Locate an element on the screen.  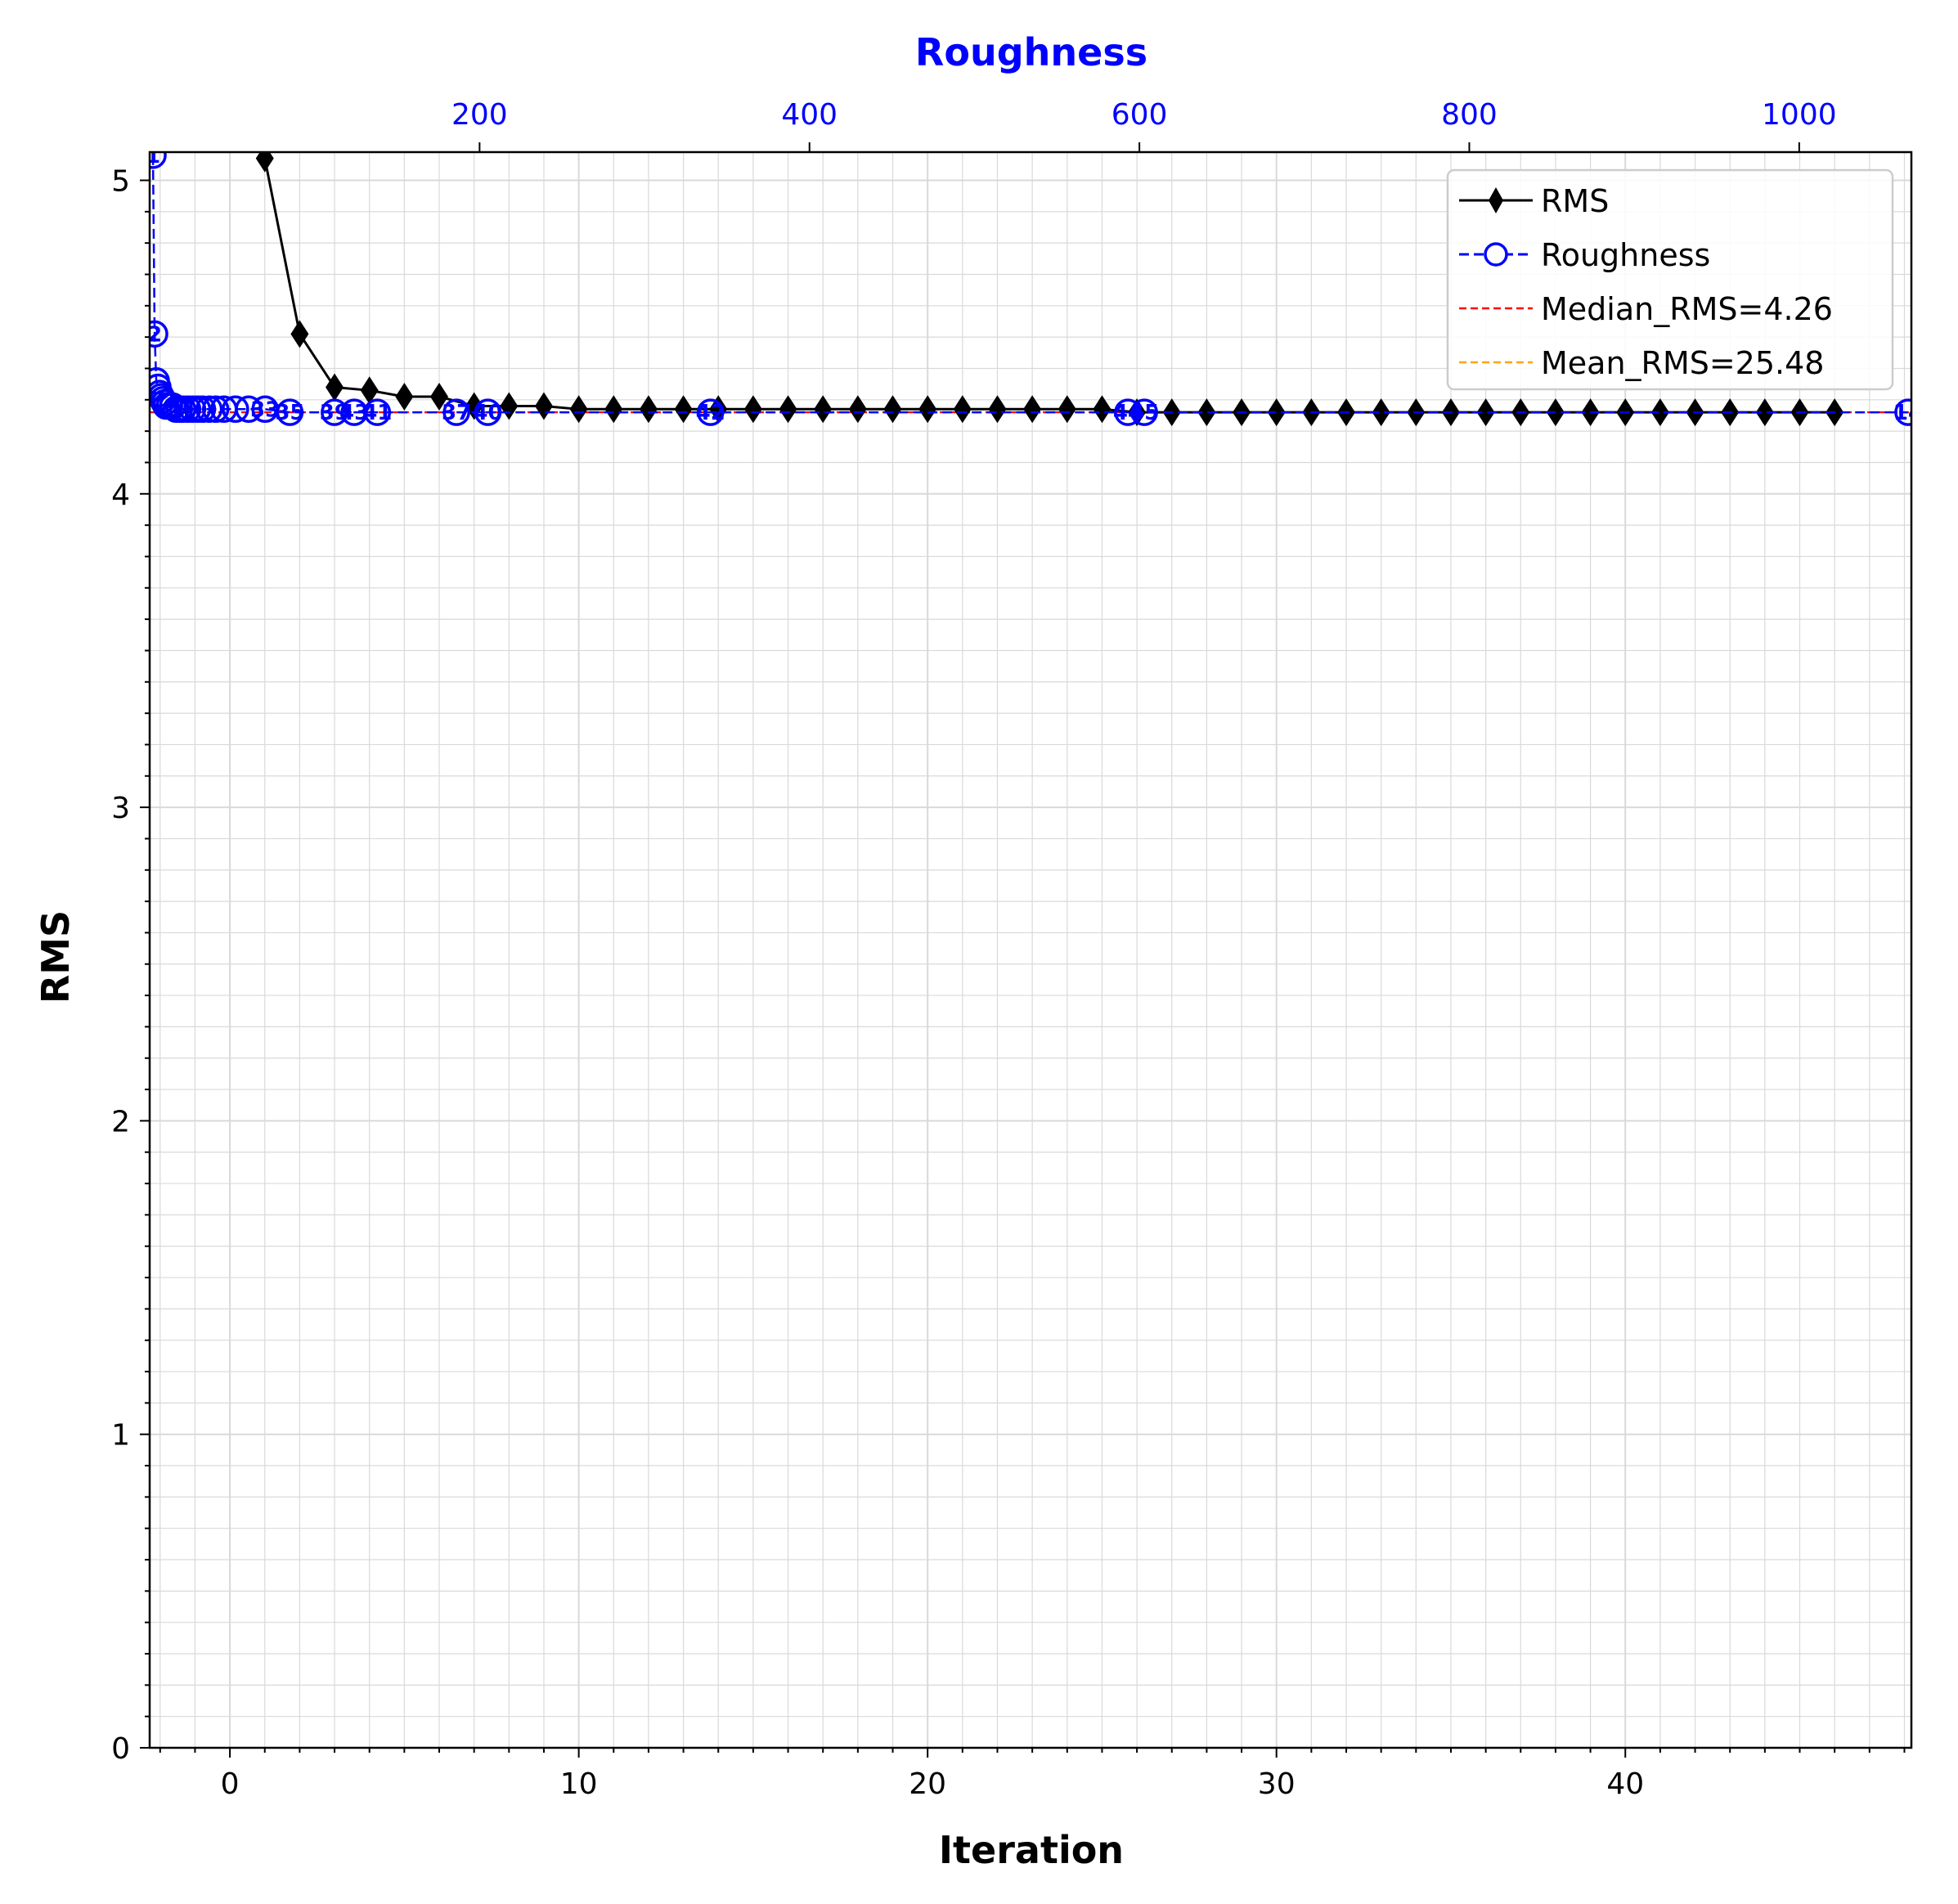
x-tick-label: 20 is located at coordinates (928, 1784).